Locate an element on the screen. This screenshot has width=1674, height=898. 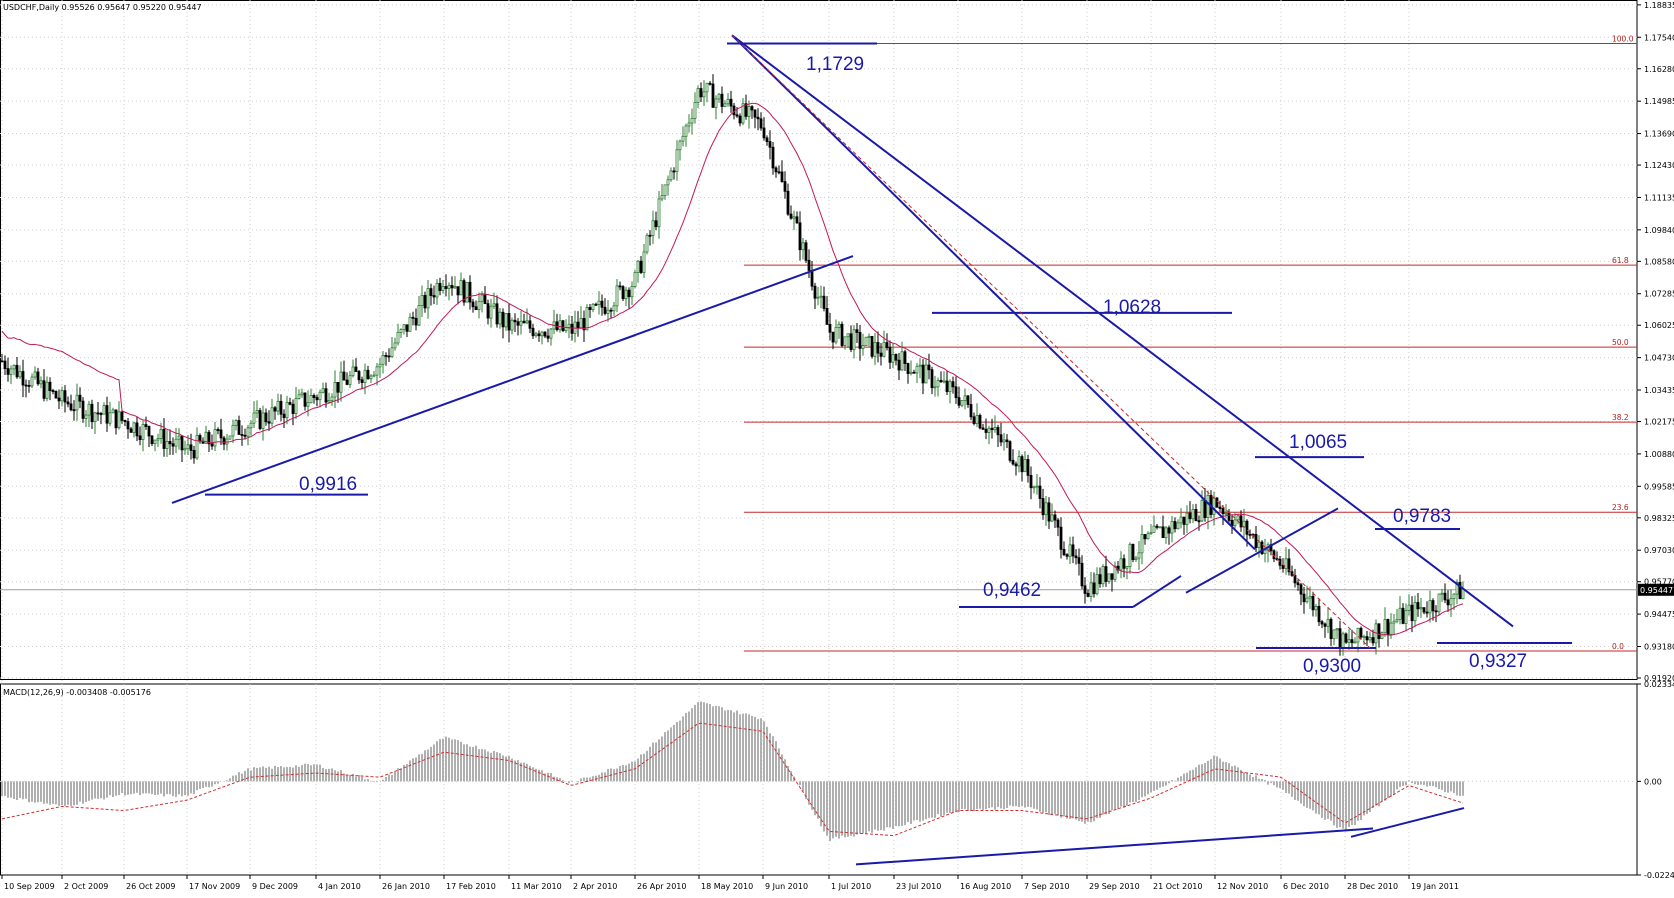
current-price-tag is located at coordinates (1656, 589).